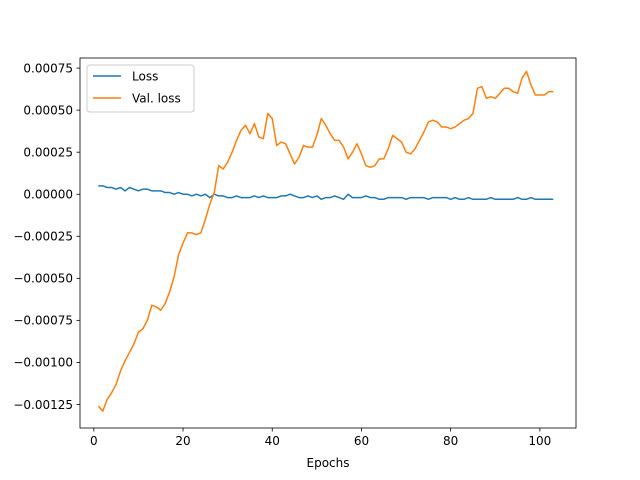  What do you see at coordinates (326, 193) in the screenshot?
I see `series-line-loss` at bounding box center [326, 193].